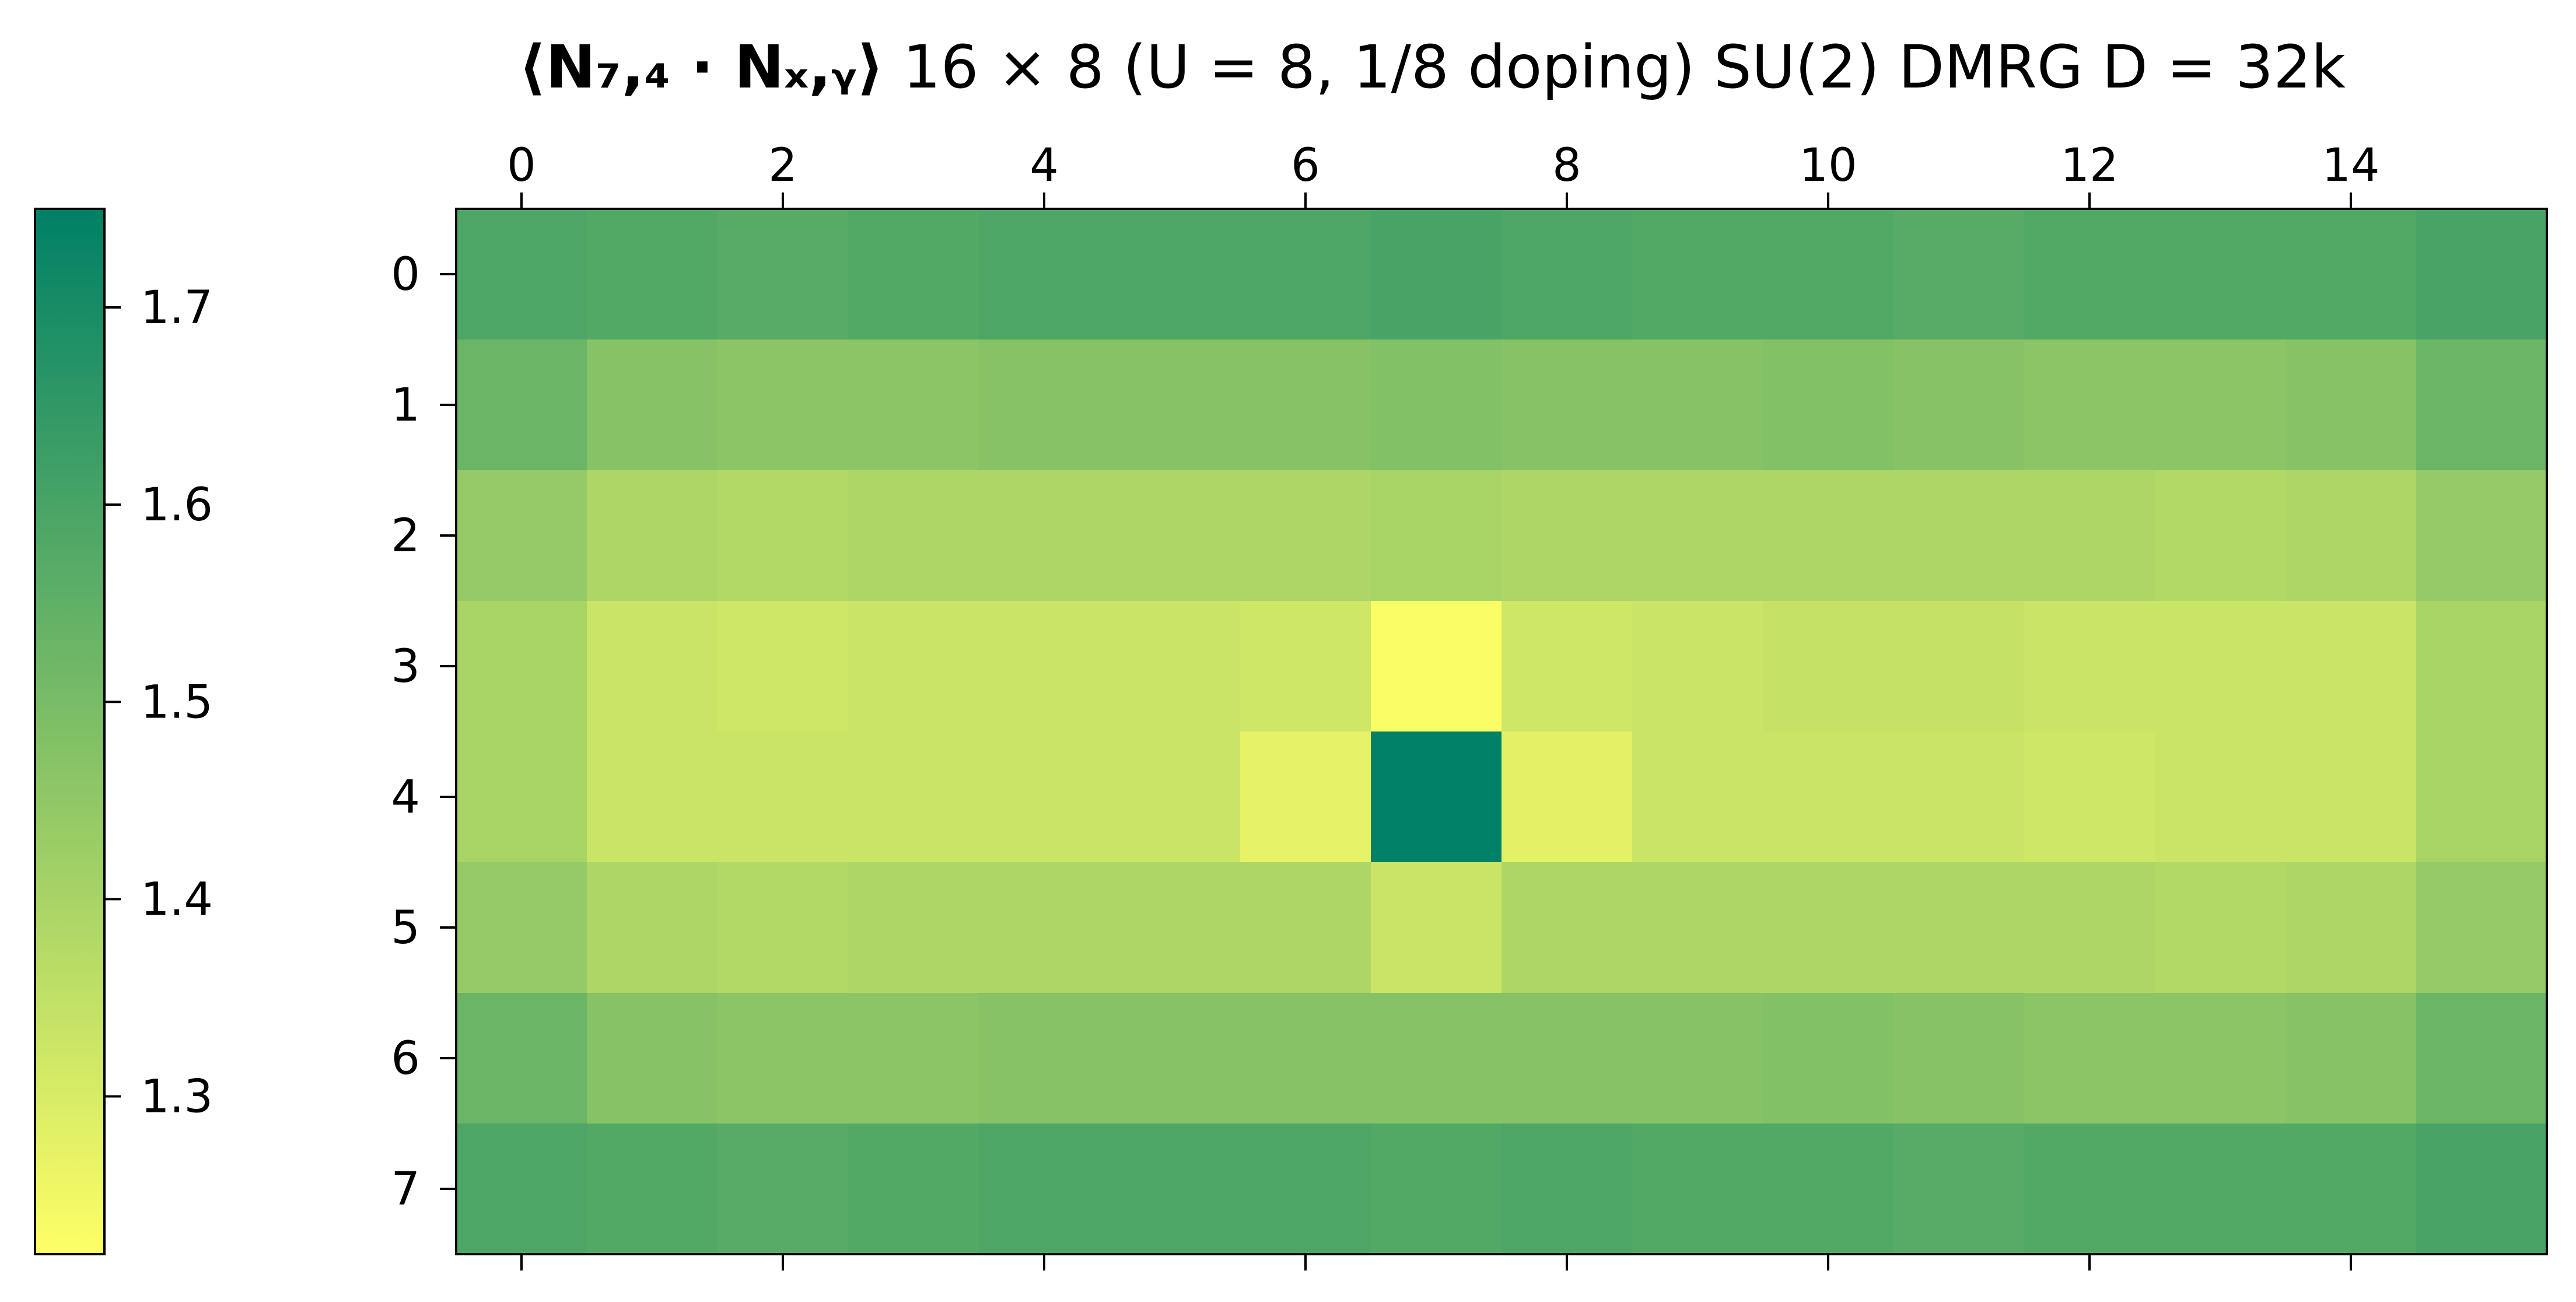 This screenshot has height=1302, width=2576. Describe the element at coordinates (177, 505) in the screenshot. I see `colorbar-tick-label: 1.6` at that location.